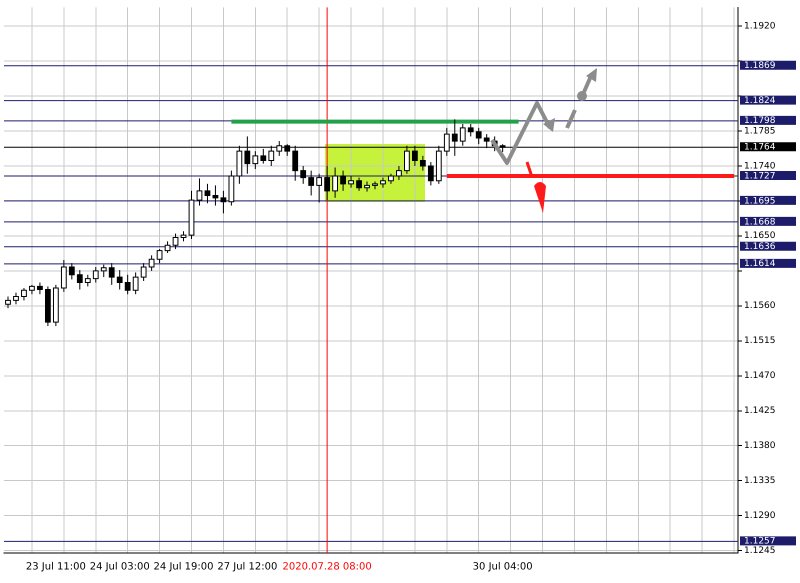  Describe the element at coordinates (760, 446) in the screenshot. I see `y-tick-label: 1.1380` at that location.